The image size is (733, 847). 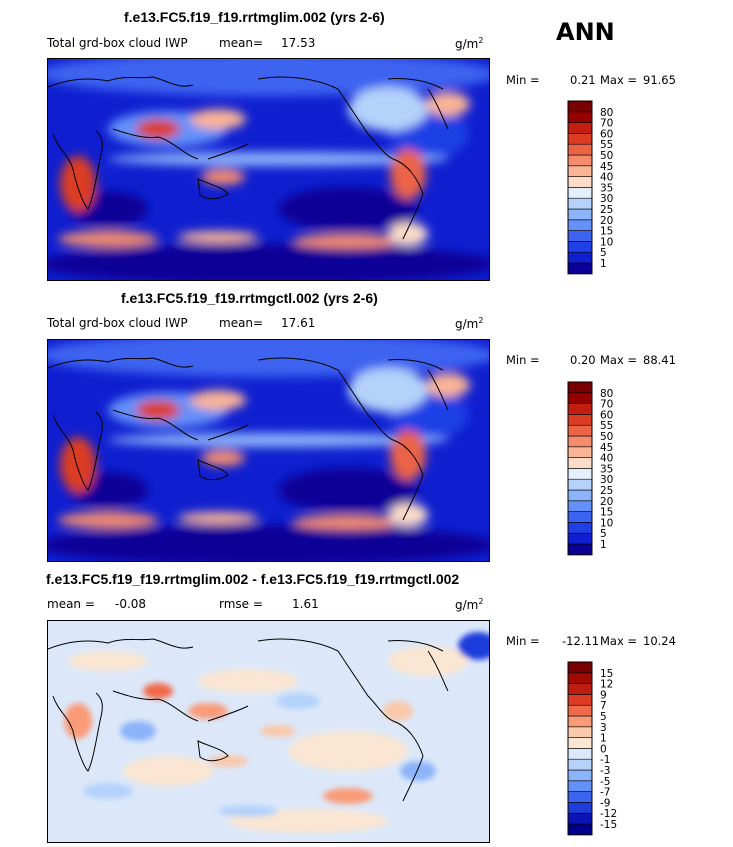 I want to click on colorbar-tick-label: 35, so click(x=606, y=469).